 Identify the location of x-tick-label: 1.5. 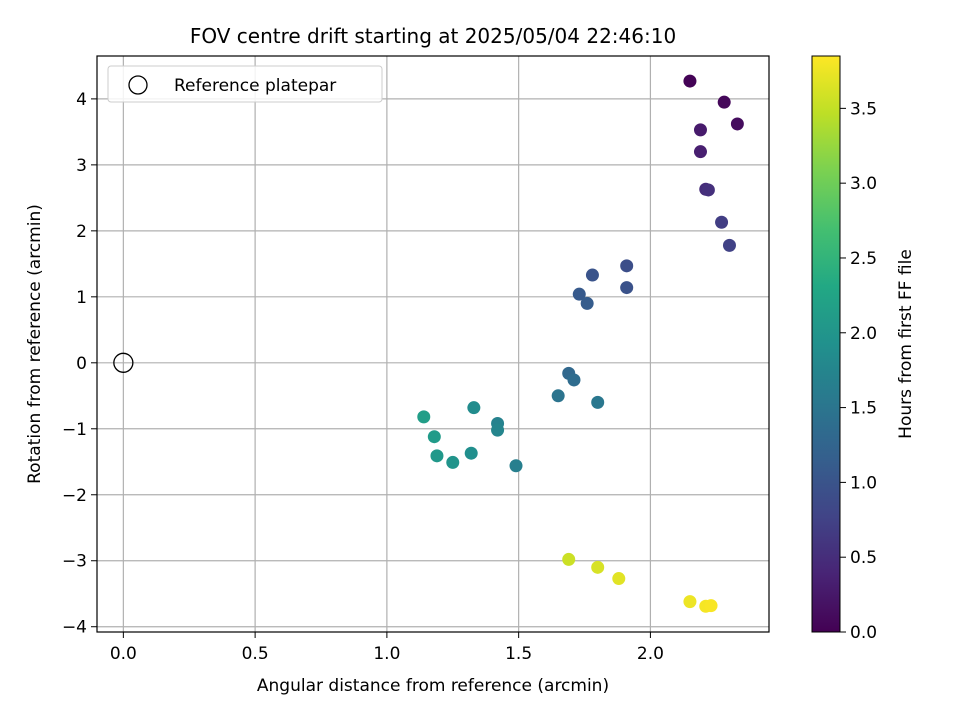
(518, 654).